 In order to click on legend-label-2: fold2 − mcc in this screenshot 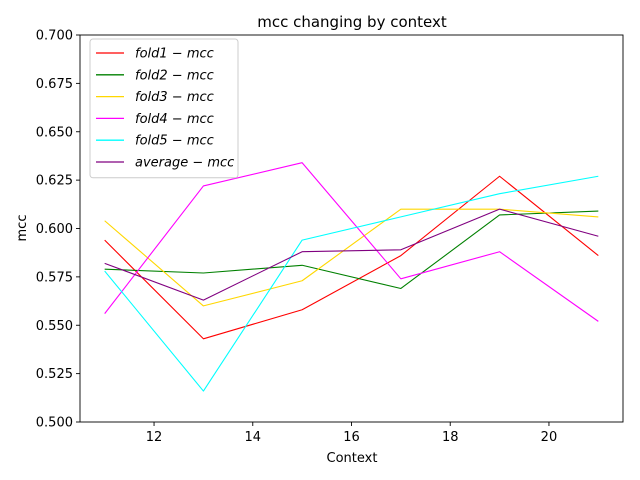, I will do `click(174, 75)`.